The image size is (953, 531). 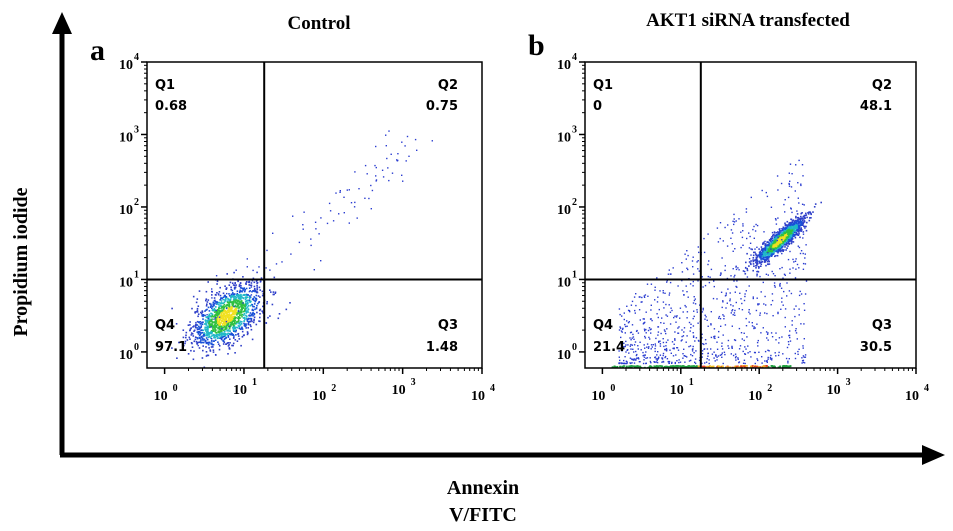 What do you see at coordinates (136, 274) in the screenshot?
I see `y-tick-exponent: 1` at bounding box center [136, 274].